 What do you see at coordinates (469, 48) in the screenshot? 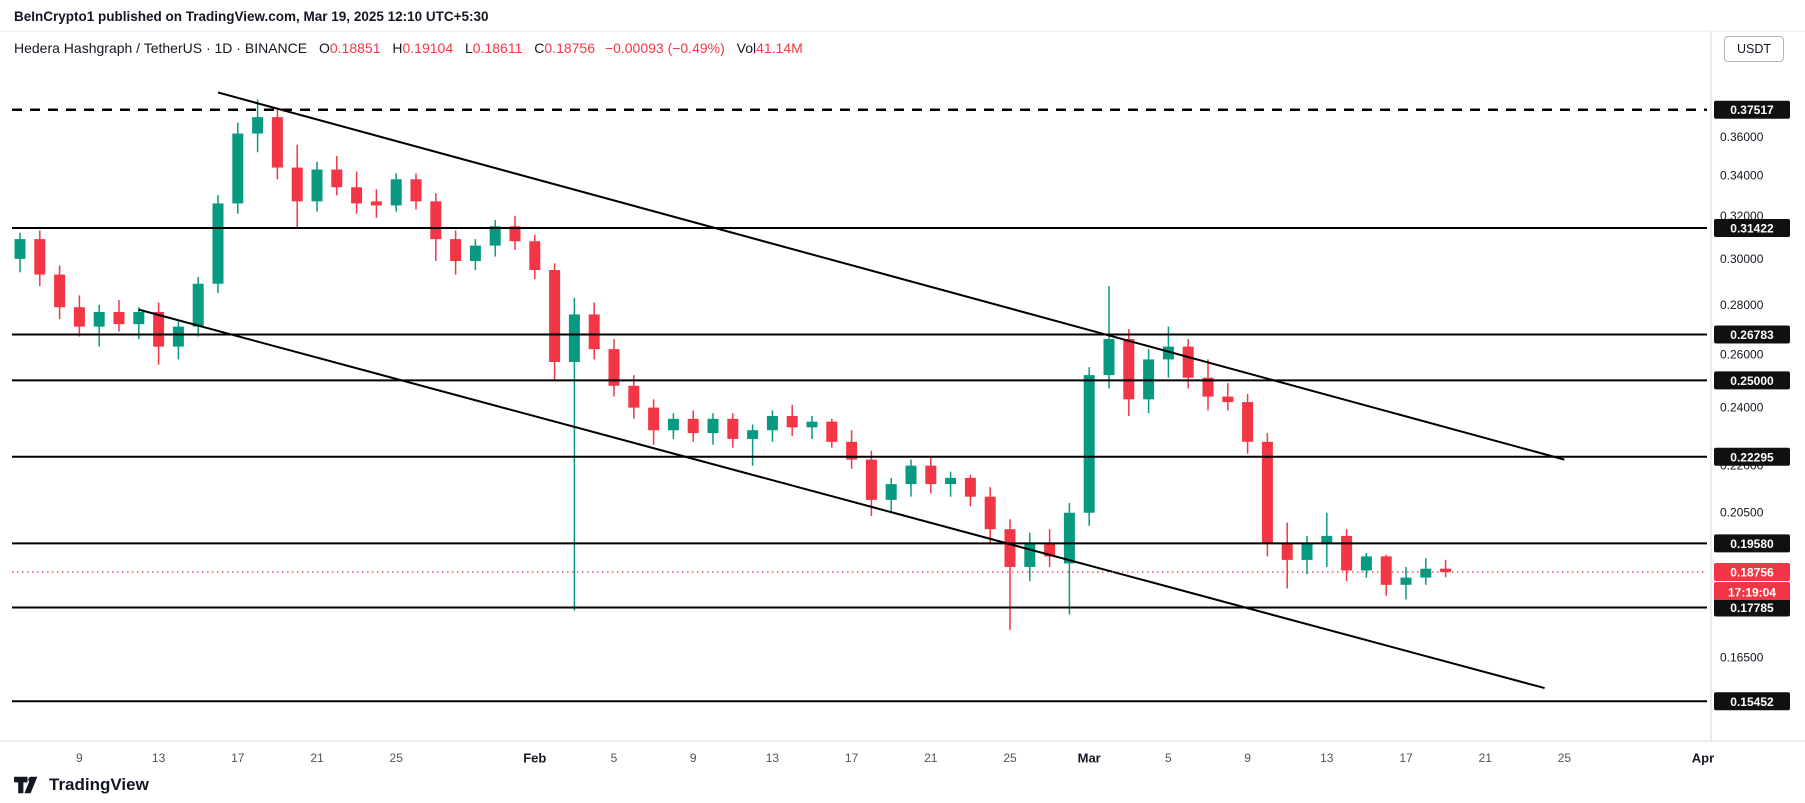
I see `ohlc-low-label: L` at bounding box center [469, 48].